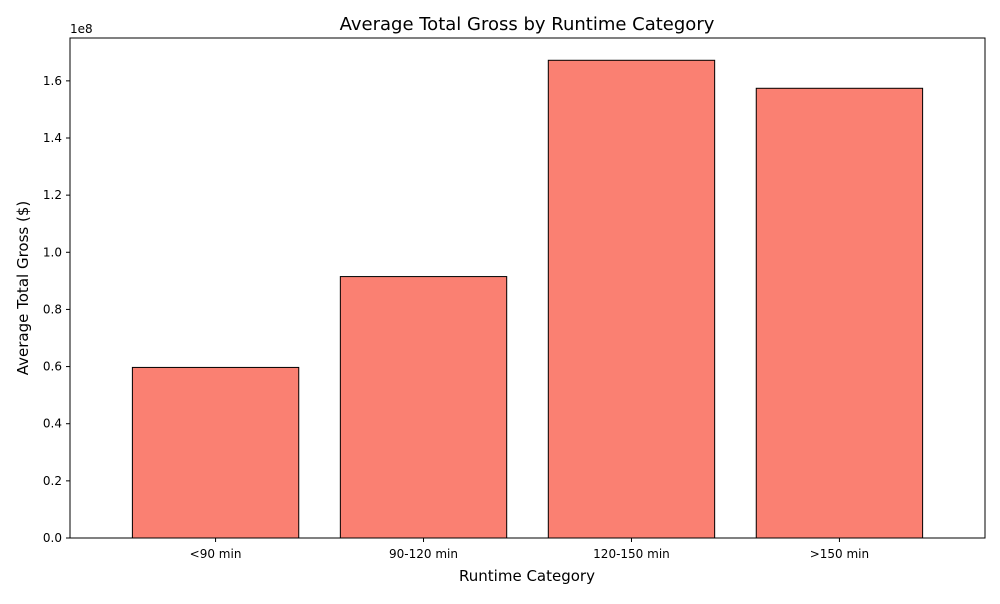 The image size is (1000, 604). What do you see at coordinates (52, 538) in the screenshot?
I see `y-tick-label: 0.0` at bounding box center [52, 538].